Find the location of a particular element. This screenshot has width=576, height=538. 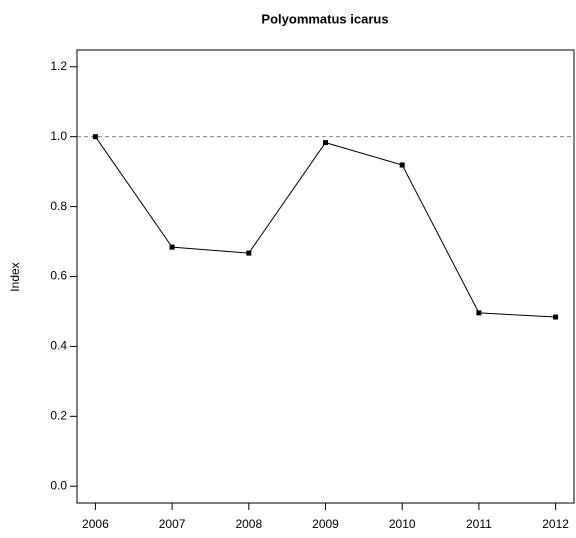

y-tick-label: 0.8 is located at coordinates (58, 206).